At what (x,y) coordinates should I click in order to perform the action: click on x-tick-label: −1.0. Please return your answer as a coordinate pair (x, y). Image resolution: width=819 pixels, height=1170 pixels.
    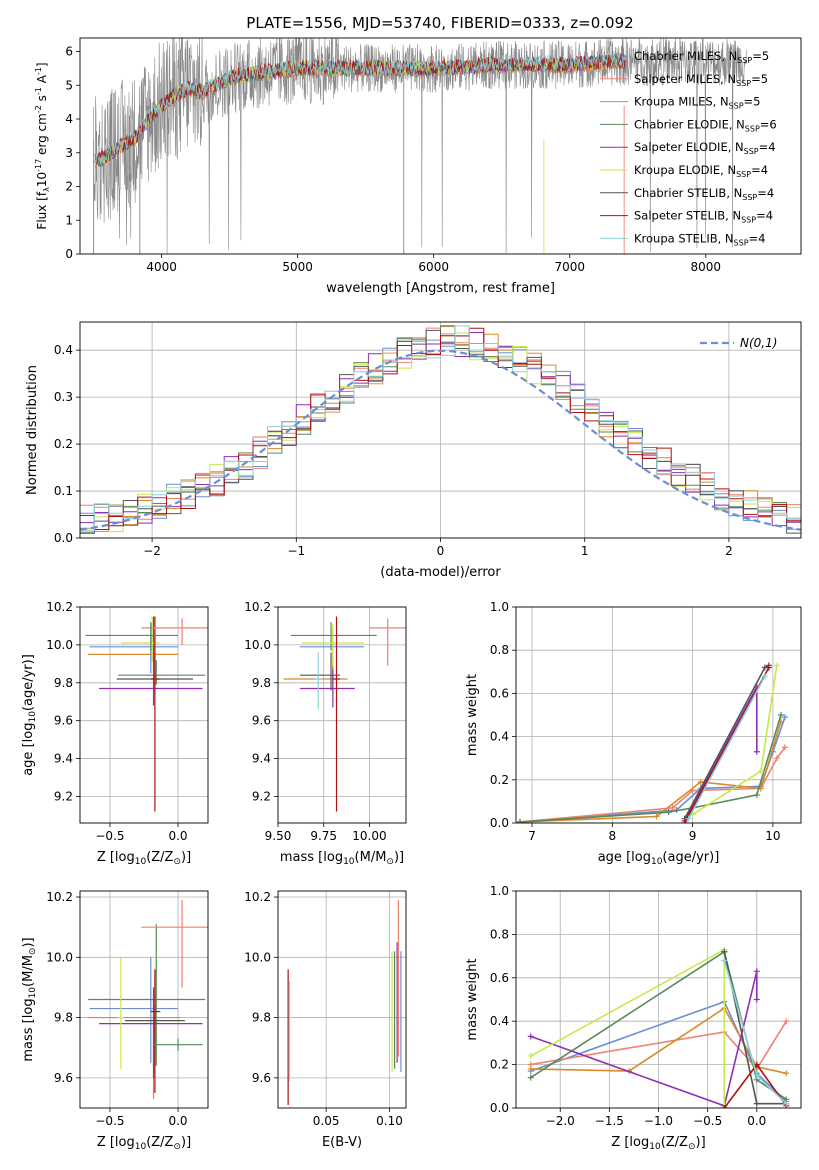
    Looking at the image, I should click on (658, 1121).